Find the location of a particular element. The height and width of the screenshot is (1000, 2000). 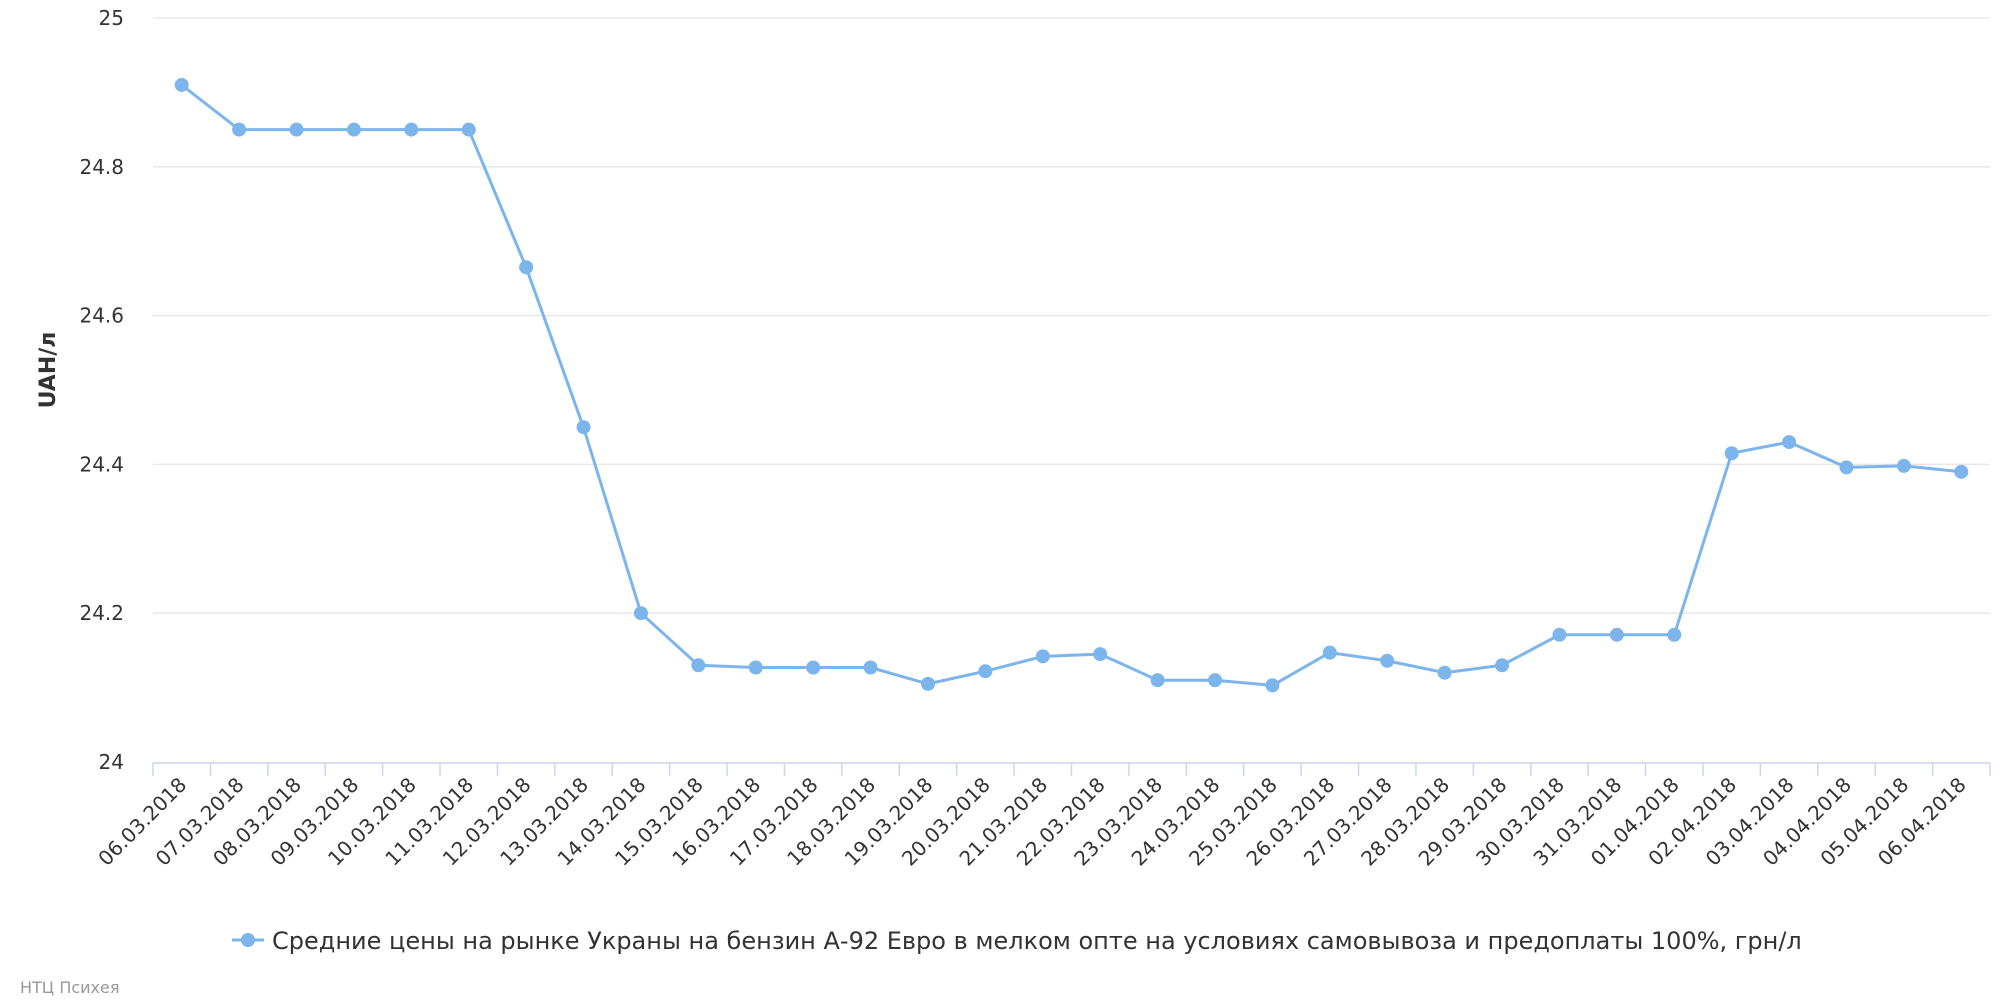

y-tick-label: 24.4 is located at coordinates (101, 464).